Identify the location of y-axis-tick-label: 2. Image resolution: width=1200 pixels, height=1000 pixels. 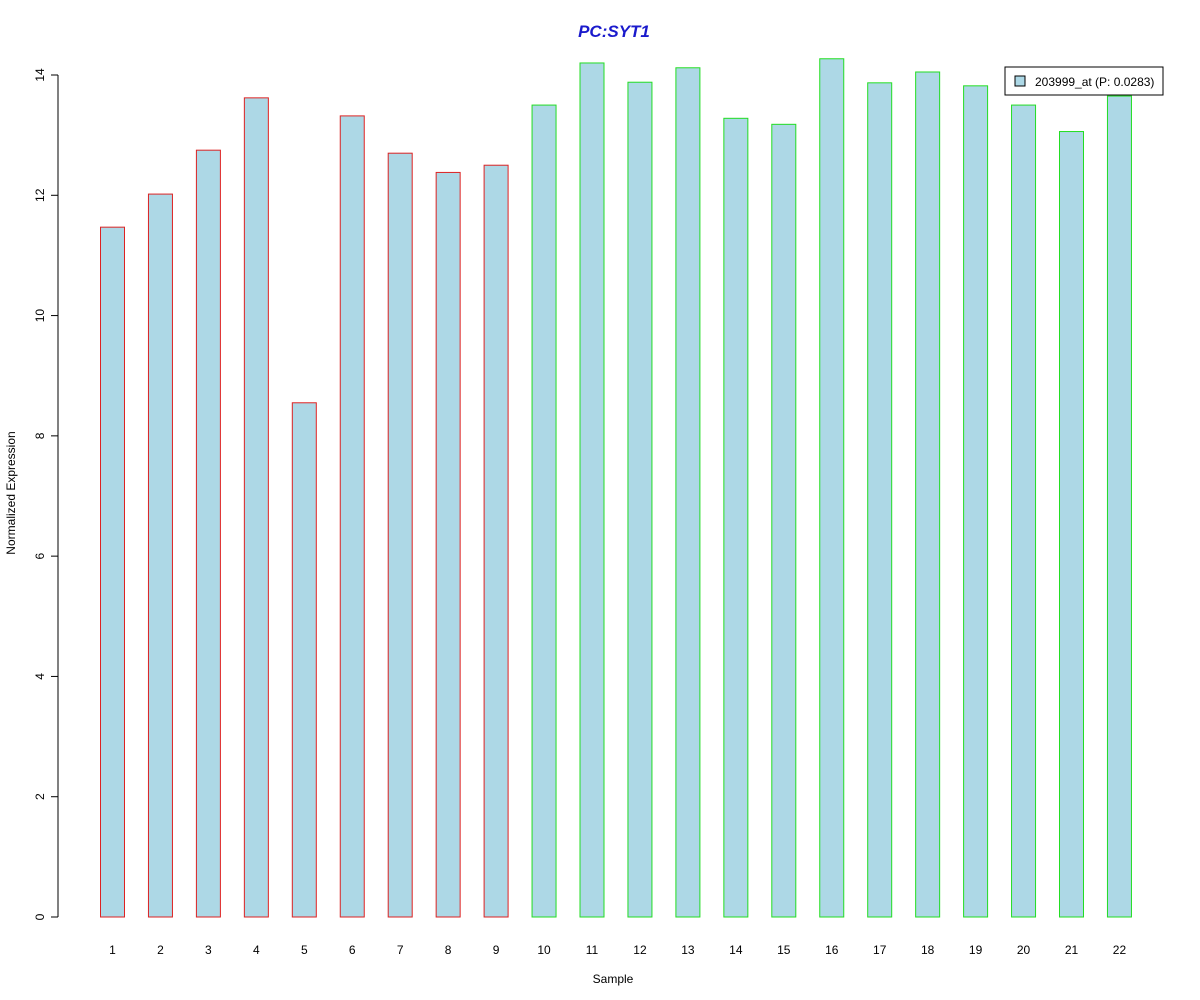
(40, 796).